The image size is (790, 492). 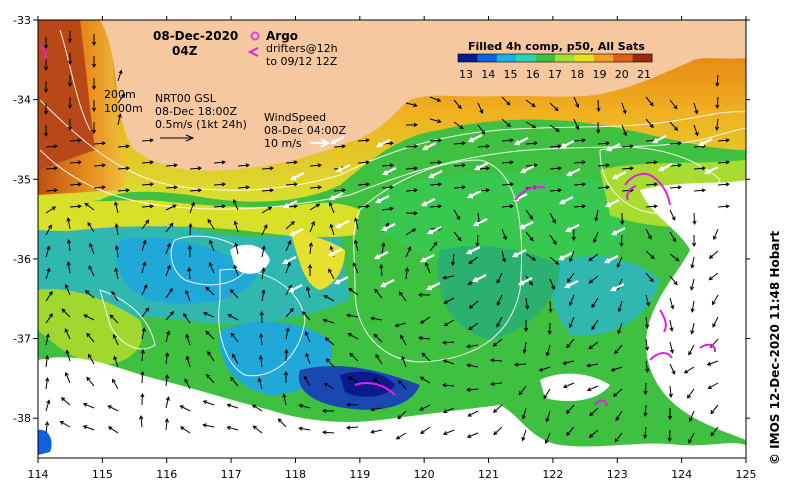 I want to click on colorbar-swatch, so click(x=468, y=58).